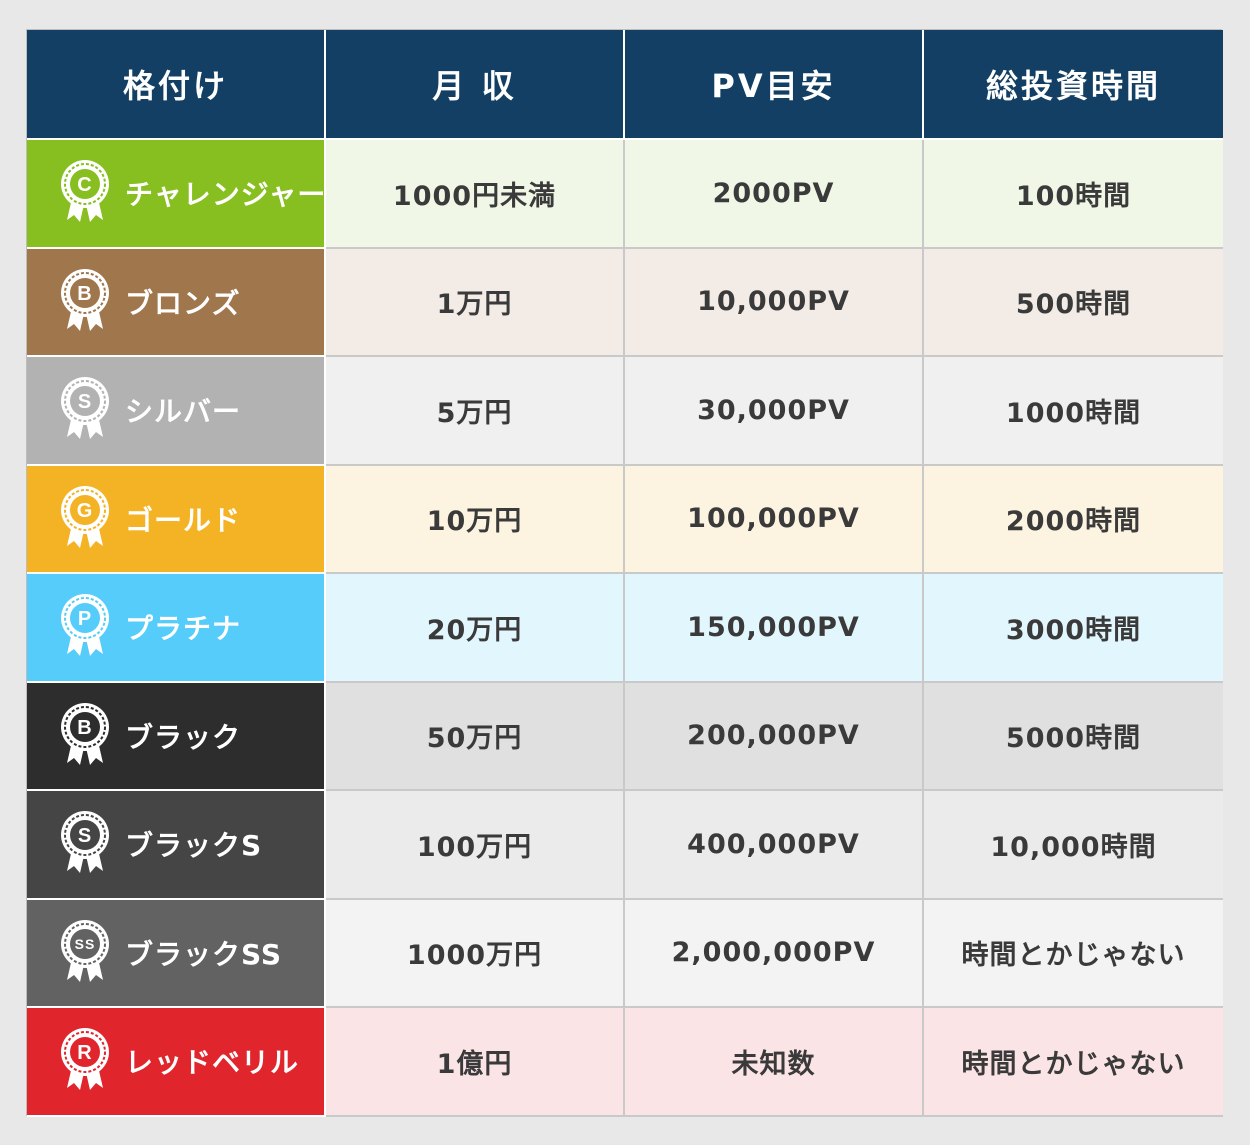  What do you see at coordinates (194, 846) in the screenshot?
I see `rank-label: ブラックS` at bounding box center [194, 846].